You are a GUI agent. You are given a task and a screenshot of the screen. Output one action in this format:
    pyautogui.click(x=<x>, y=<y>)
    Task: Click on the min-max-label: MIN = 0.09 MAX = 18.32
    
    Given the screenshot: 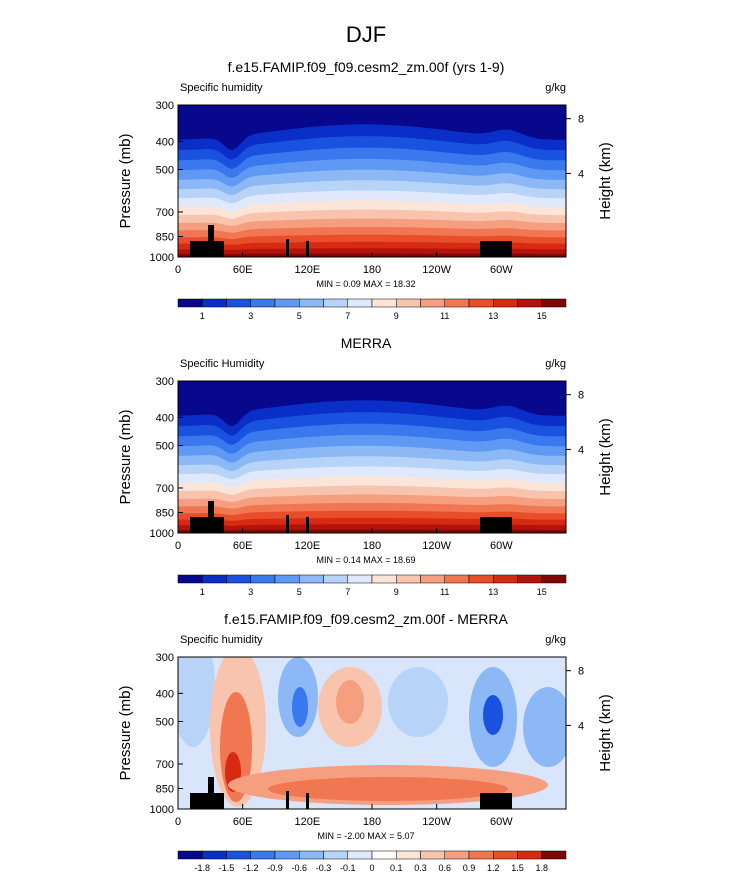 What is the action you would take?
    pyautogui.click(x=365, y=284)
    